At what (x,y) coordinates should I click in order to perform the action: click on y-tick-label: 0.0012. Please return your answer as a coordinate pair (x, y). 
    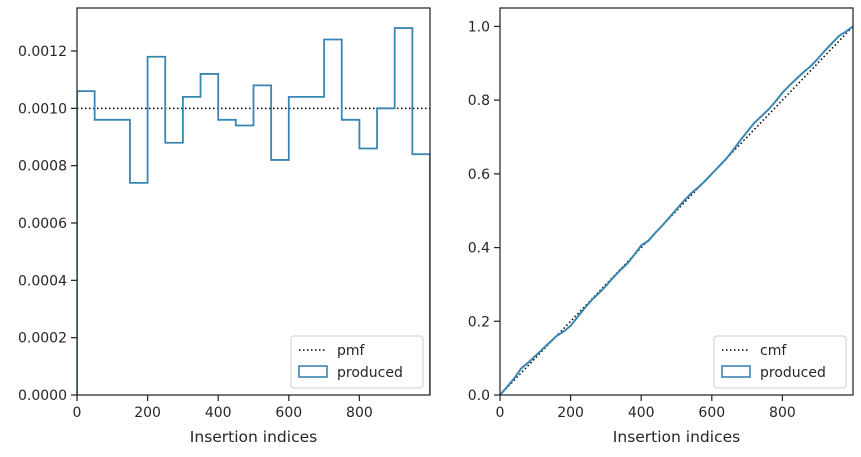
    Looking at the image, I should click on (42, 52).